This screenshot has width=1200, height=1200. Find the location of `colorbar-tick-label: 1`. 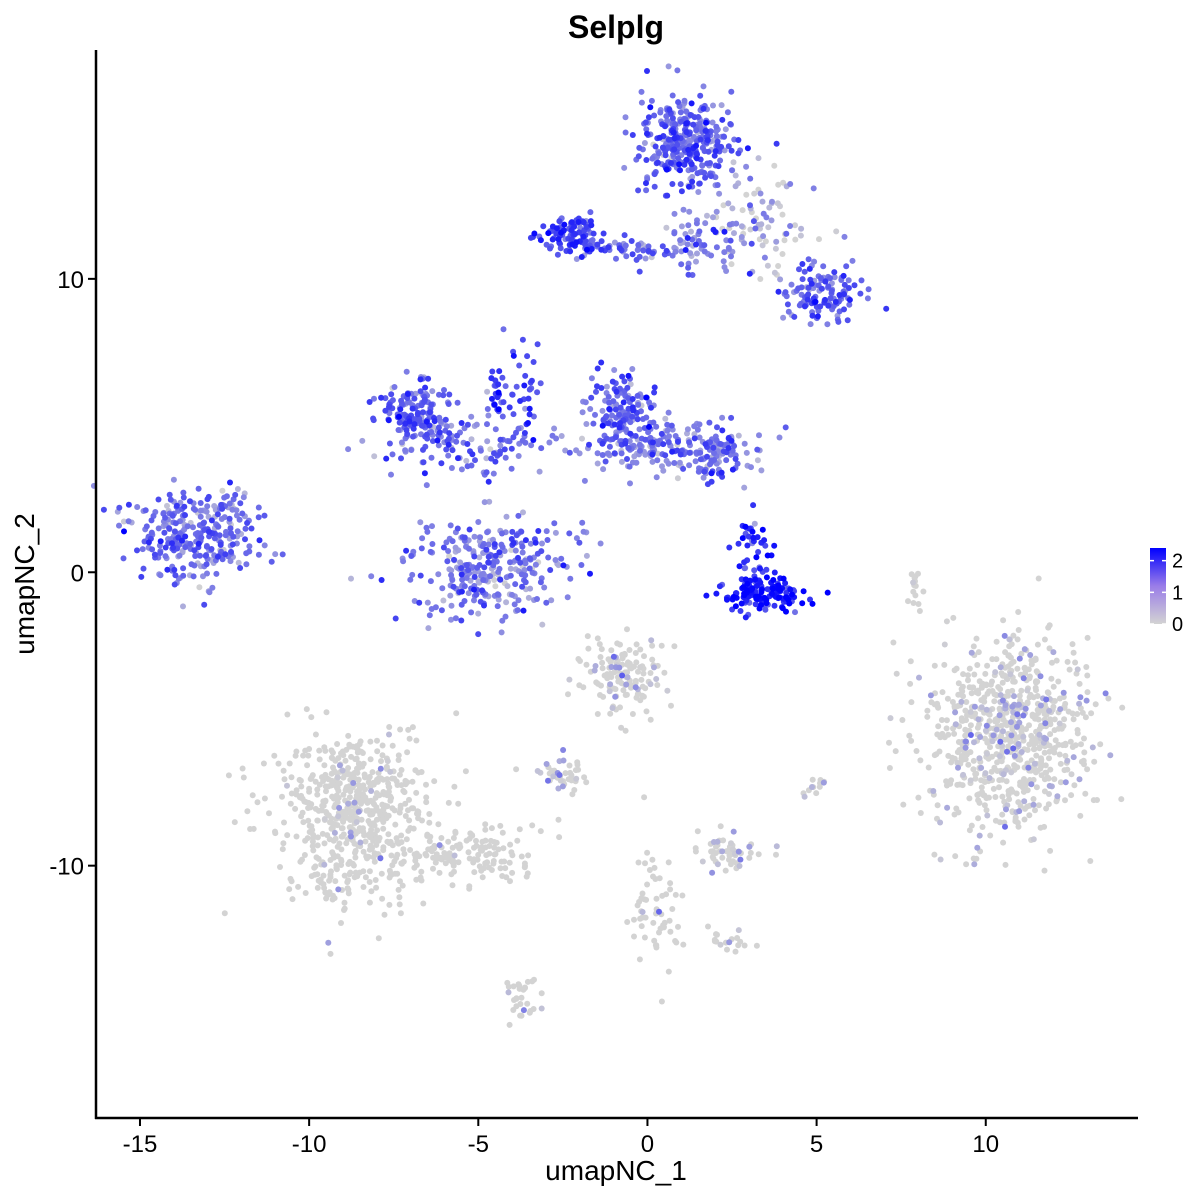

colorbar-tick-label: 1 is located at coordinates (1177, 593).